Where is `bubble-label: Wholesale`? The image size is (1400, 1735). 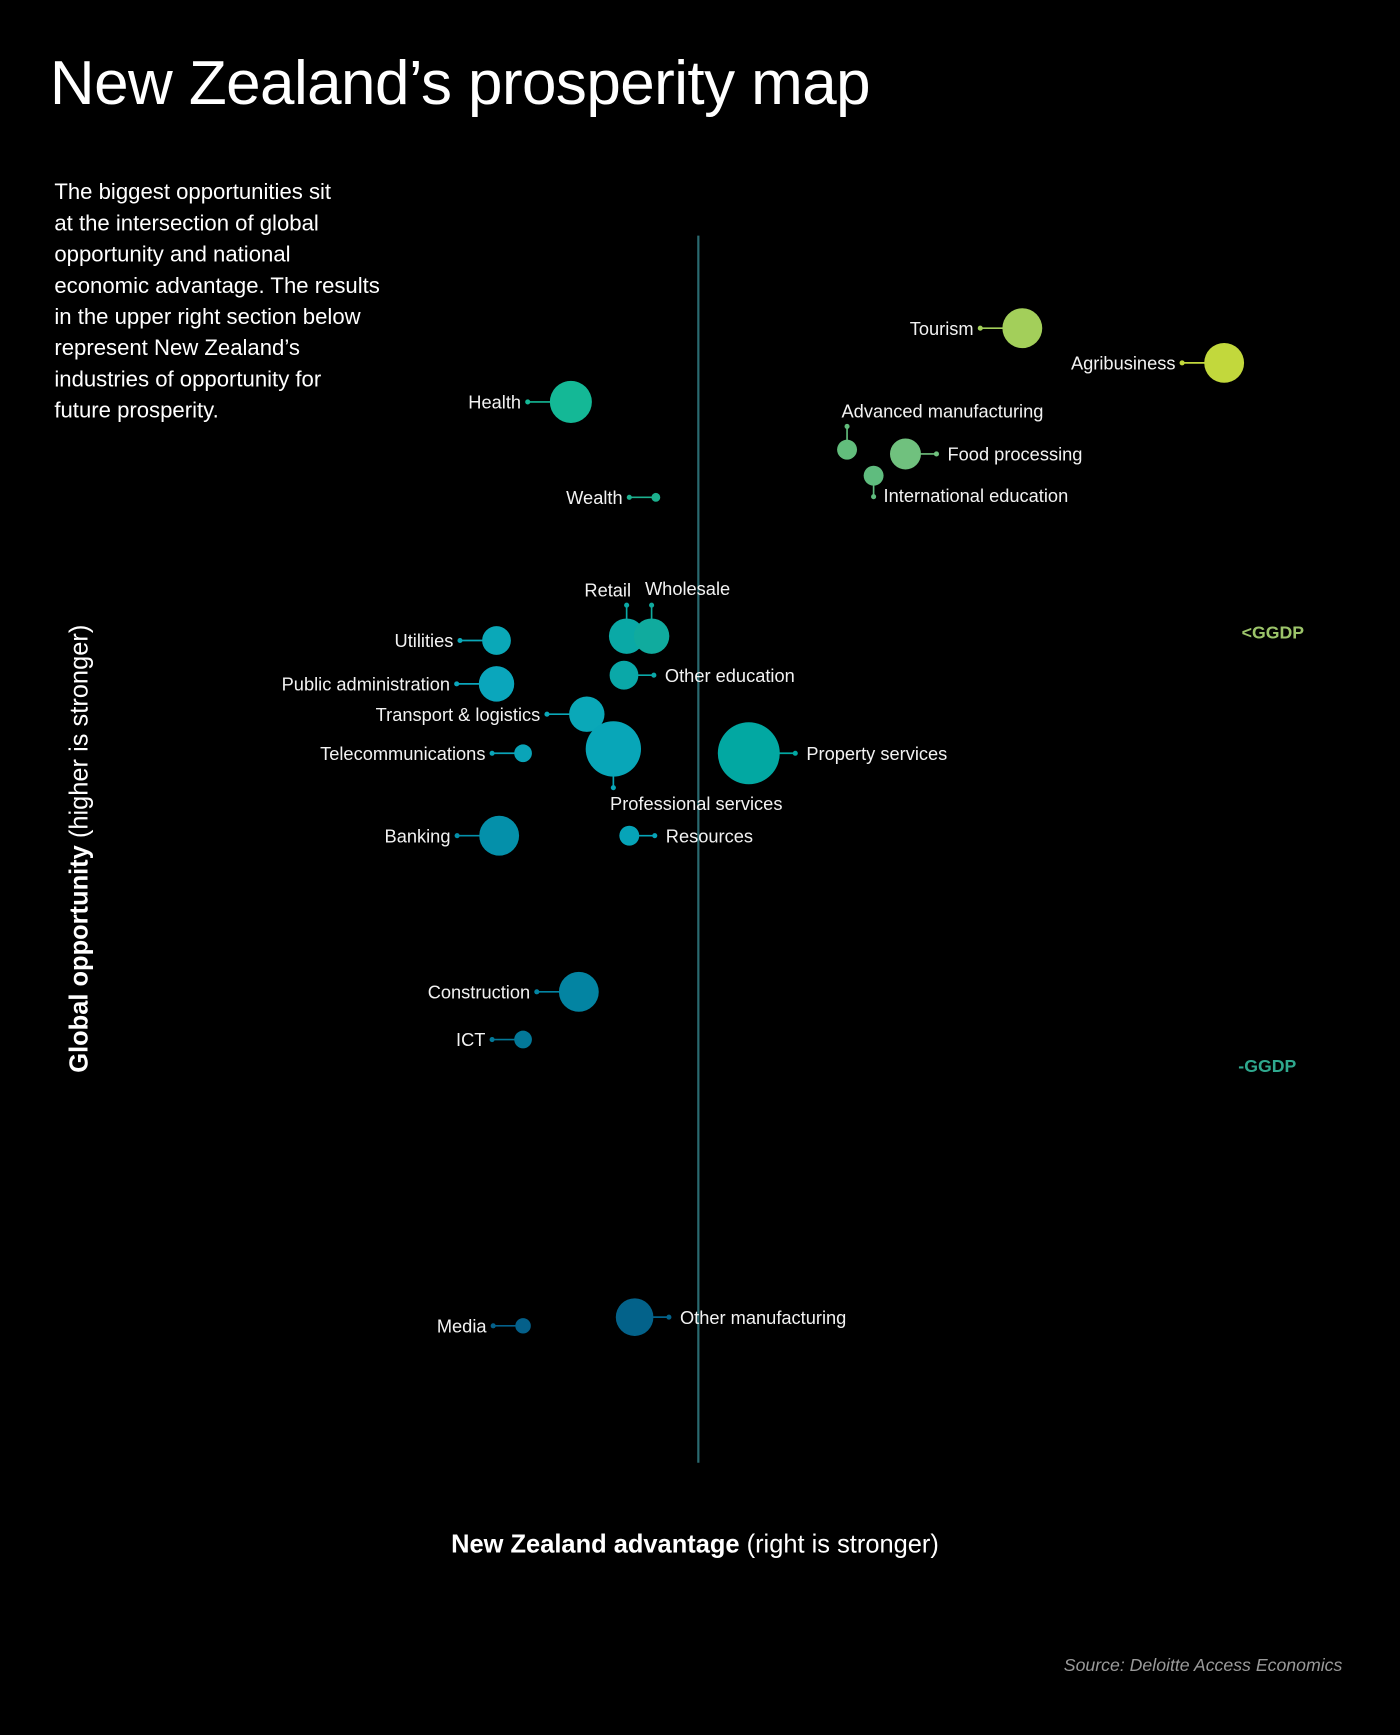 bubble-label: Wholesale is located at coordinates (687, 588).